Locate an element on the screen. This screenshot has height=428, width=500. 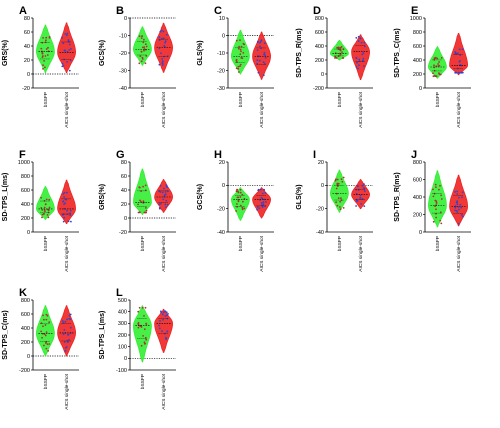
panel-h: H GCS(%) -40 -20 0 20 bSSFP AICS single-shot is located at coordinates (235, 210).